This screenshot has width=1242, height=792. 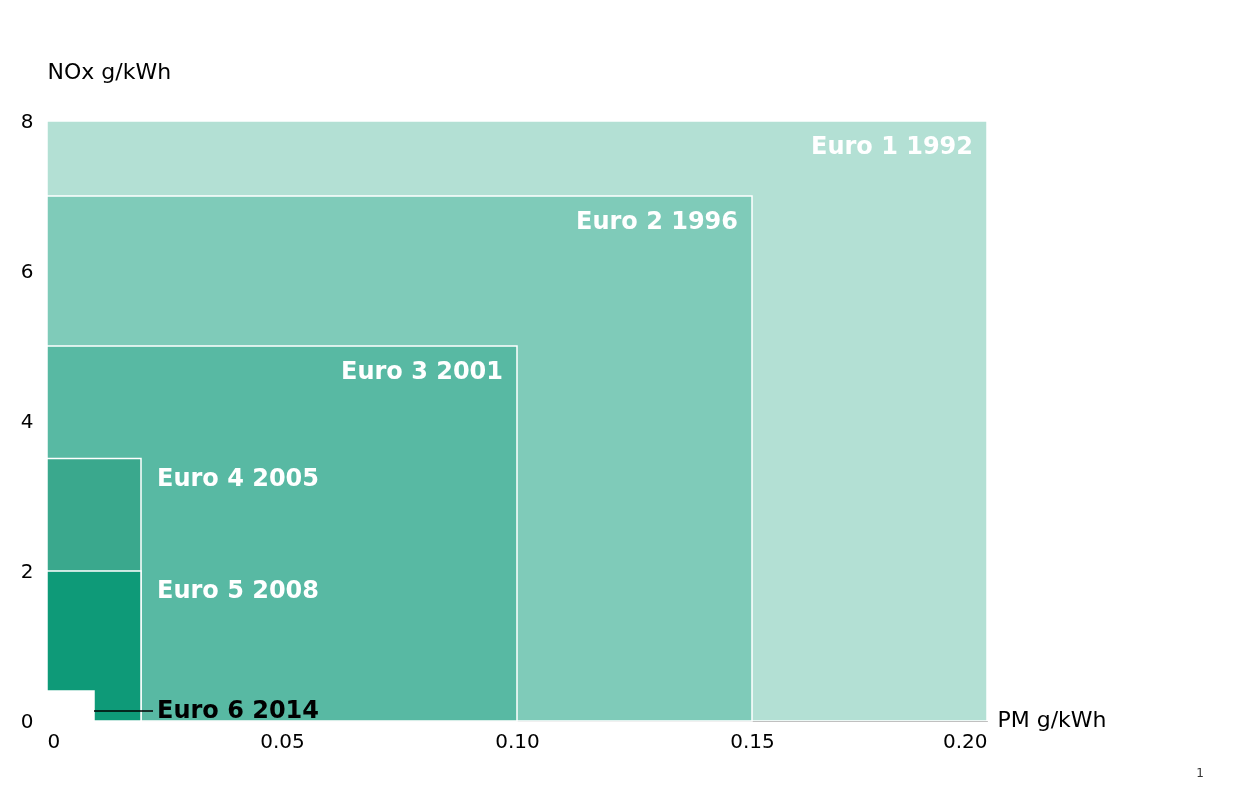 I want to click on x-tick-label: 0, so click(x=54, y=740).